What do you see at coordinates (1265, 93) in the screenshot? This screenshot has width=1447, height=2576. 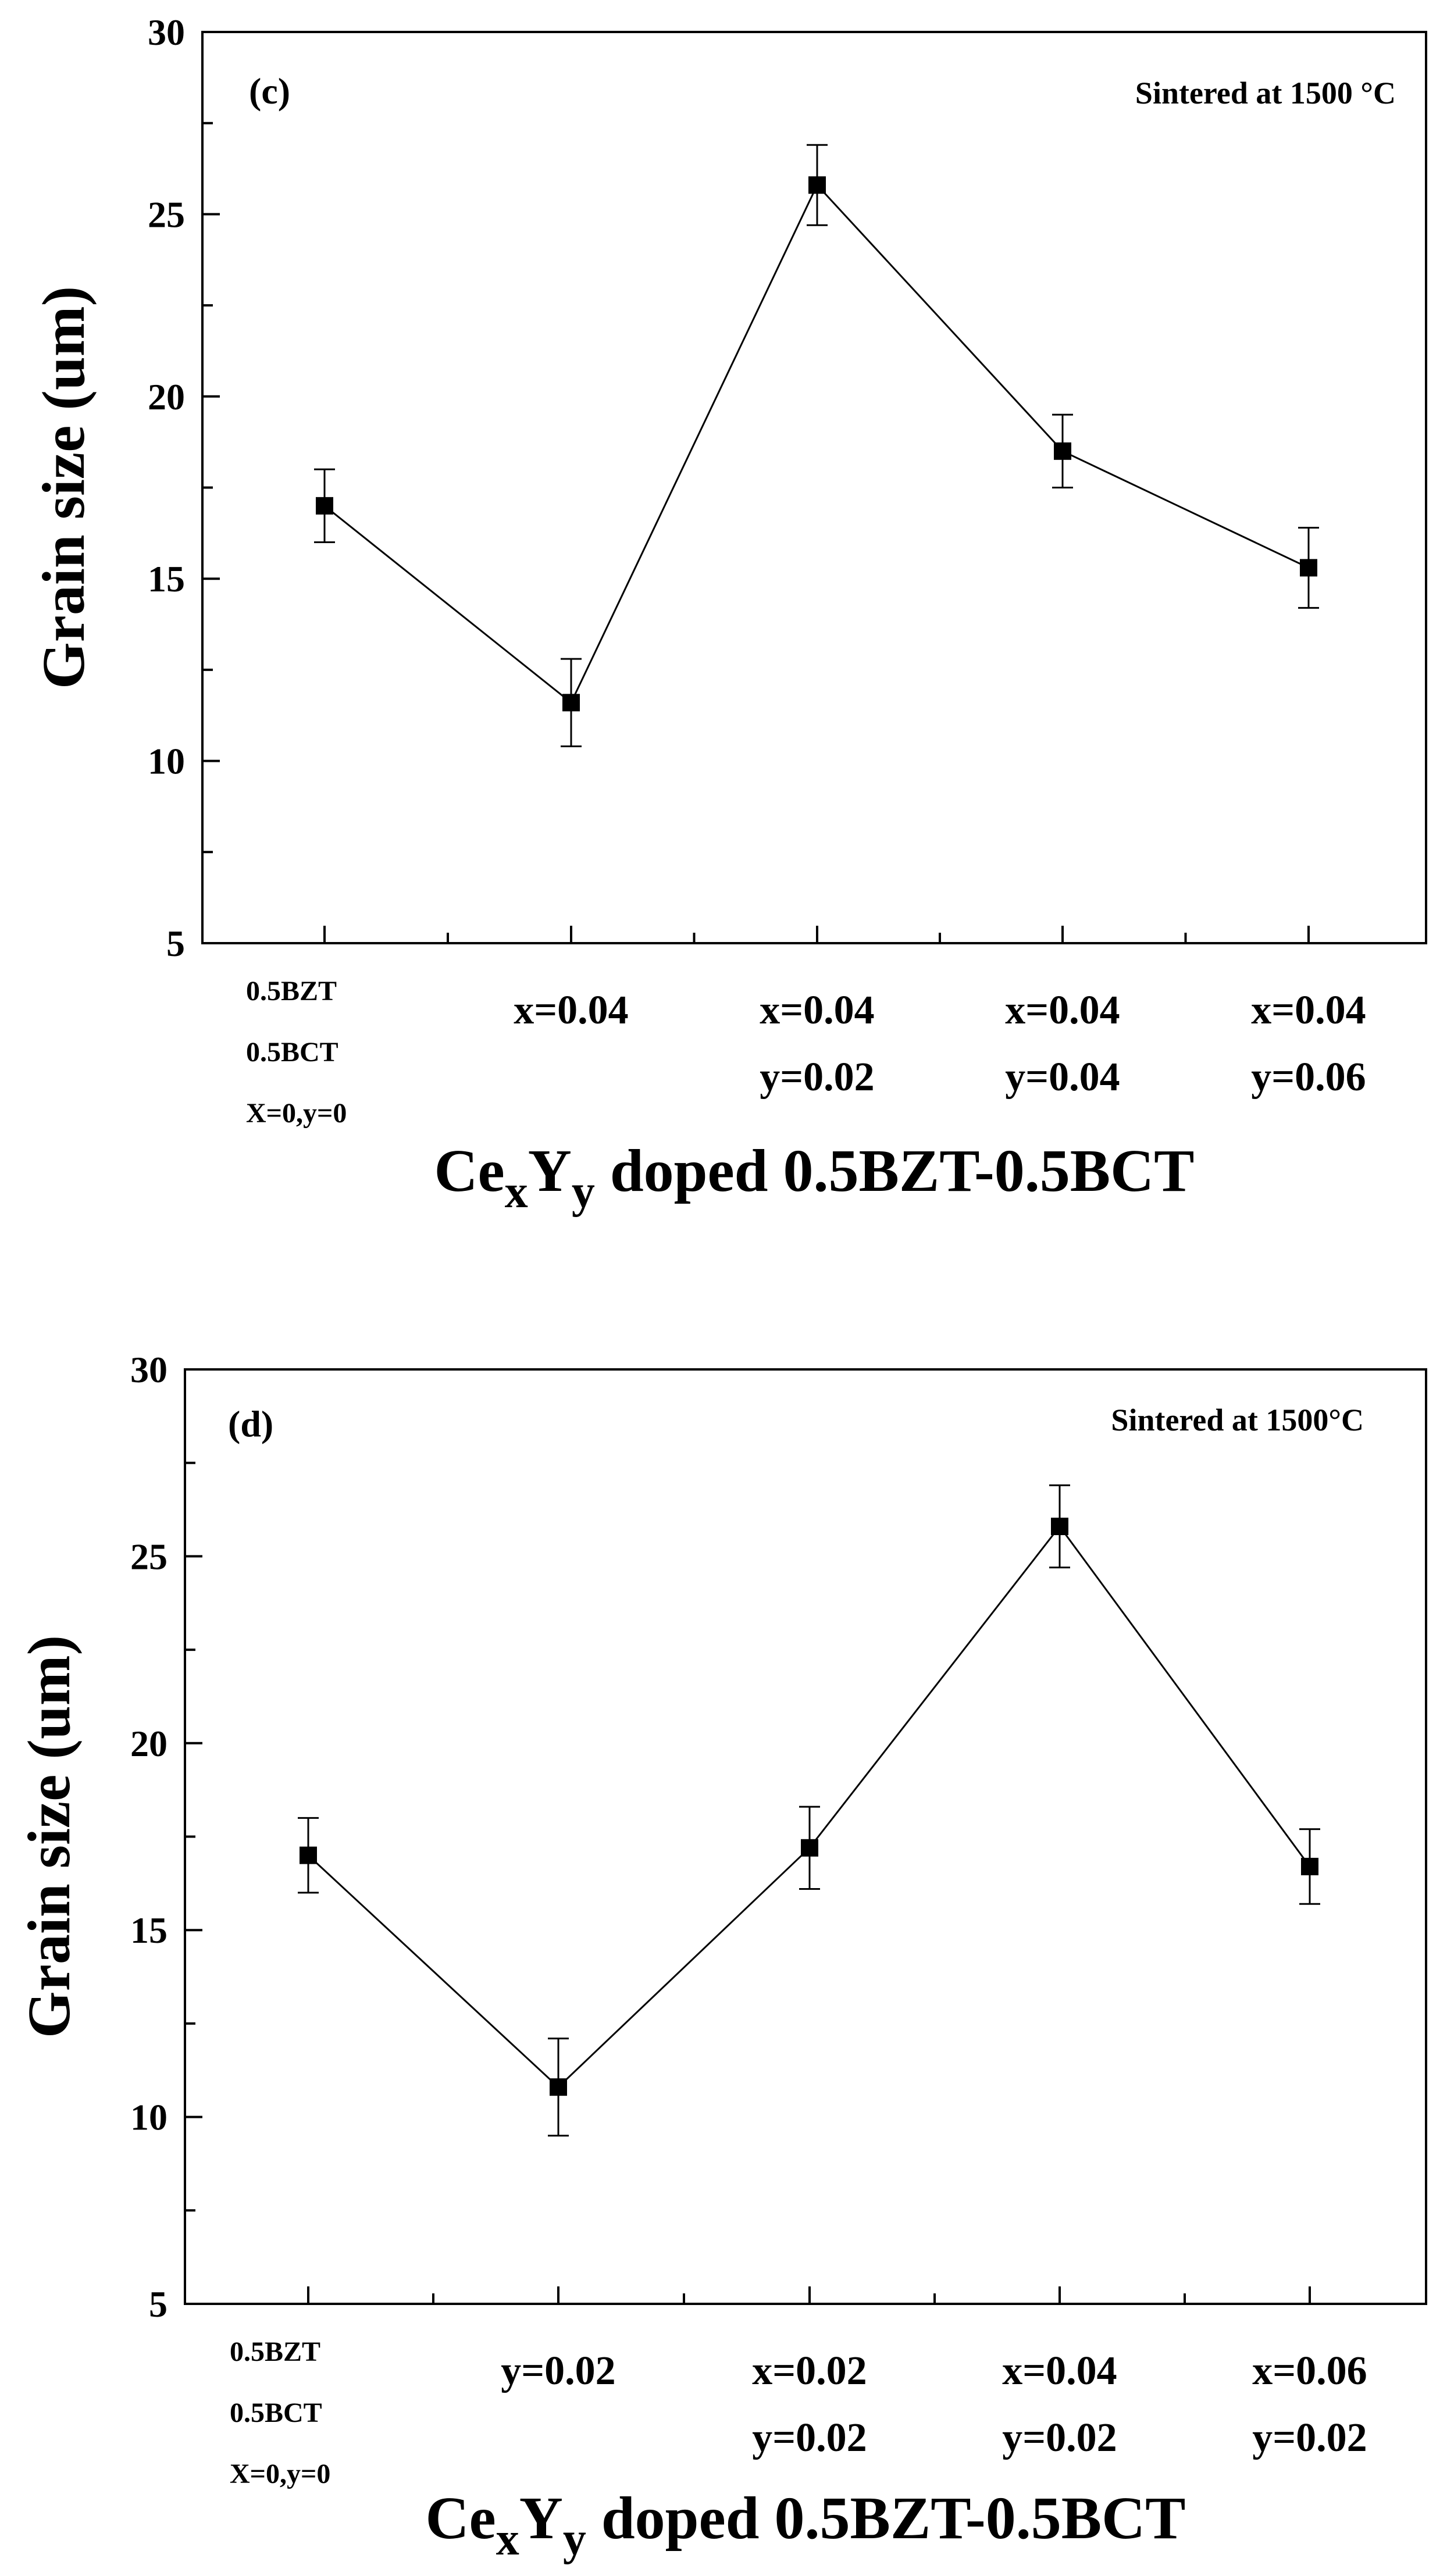 I see `chart-annotation: Sintered at 1500 °C` at bounding box center [1265, 93].